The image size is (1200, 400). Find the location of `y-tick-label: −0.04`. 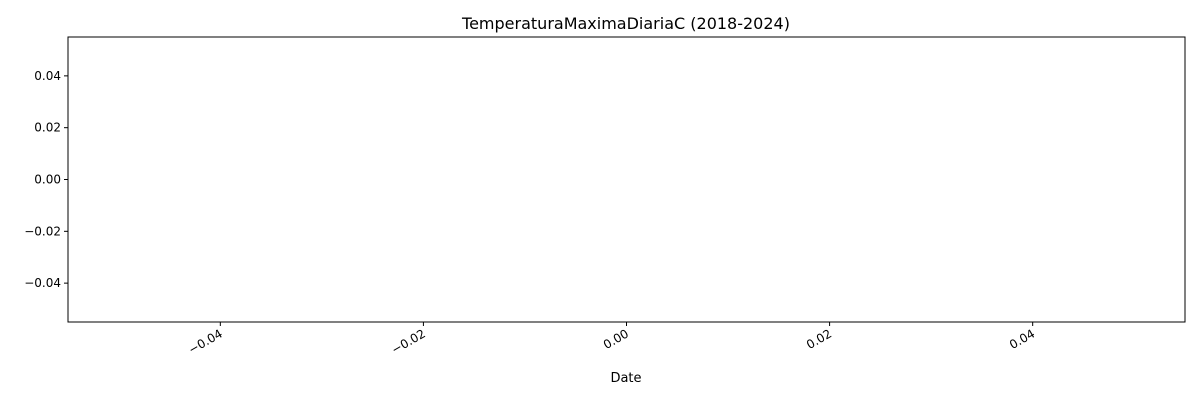

y-tick-label: −0.04 is located at coordinates (42, 283).